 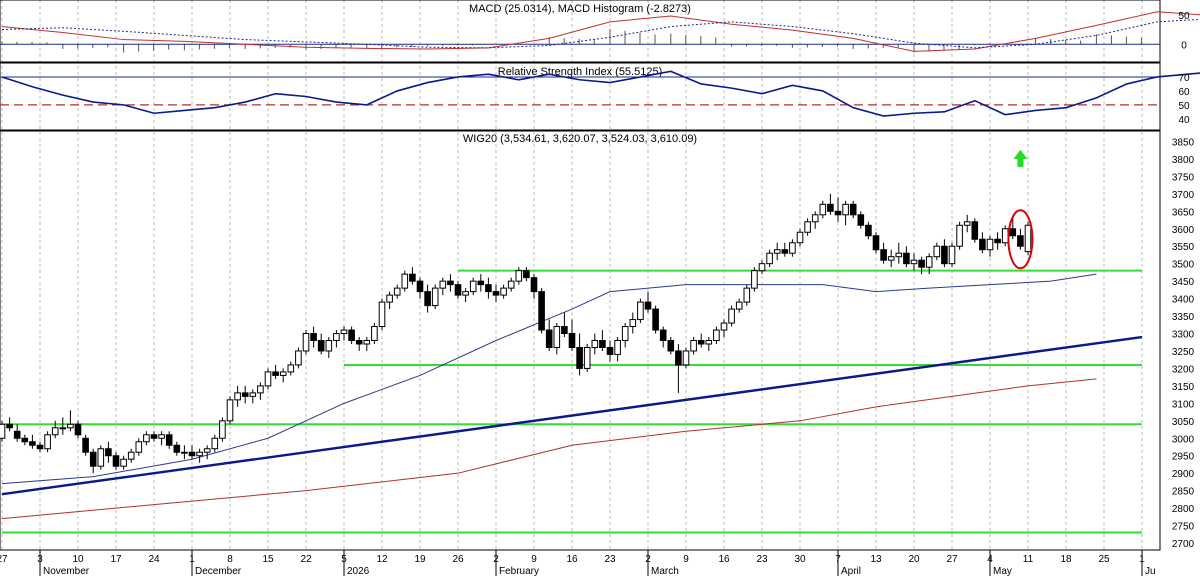 I want to click on x-tick-label: 15, so click(x=268, y=559).